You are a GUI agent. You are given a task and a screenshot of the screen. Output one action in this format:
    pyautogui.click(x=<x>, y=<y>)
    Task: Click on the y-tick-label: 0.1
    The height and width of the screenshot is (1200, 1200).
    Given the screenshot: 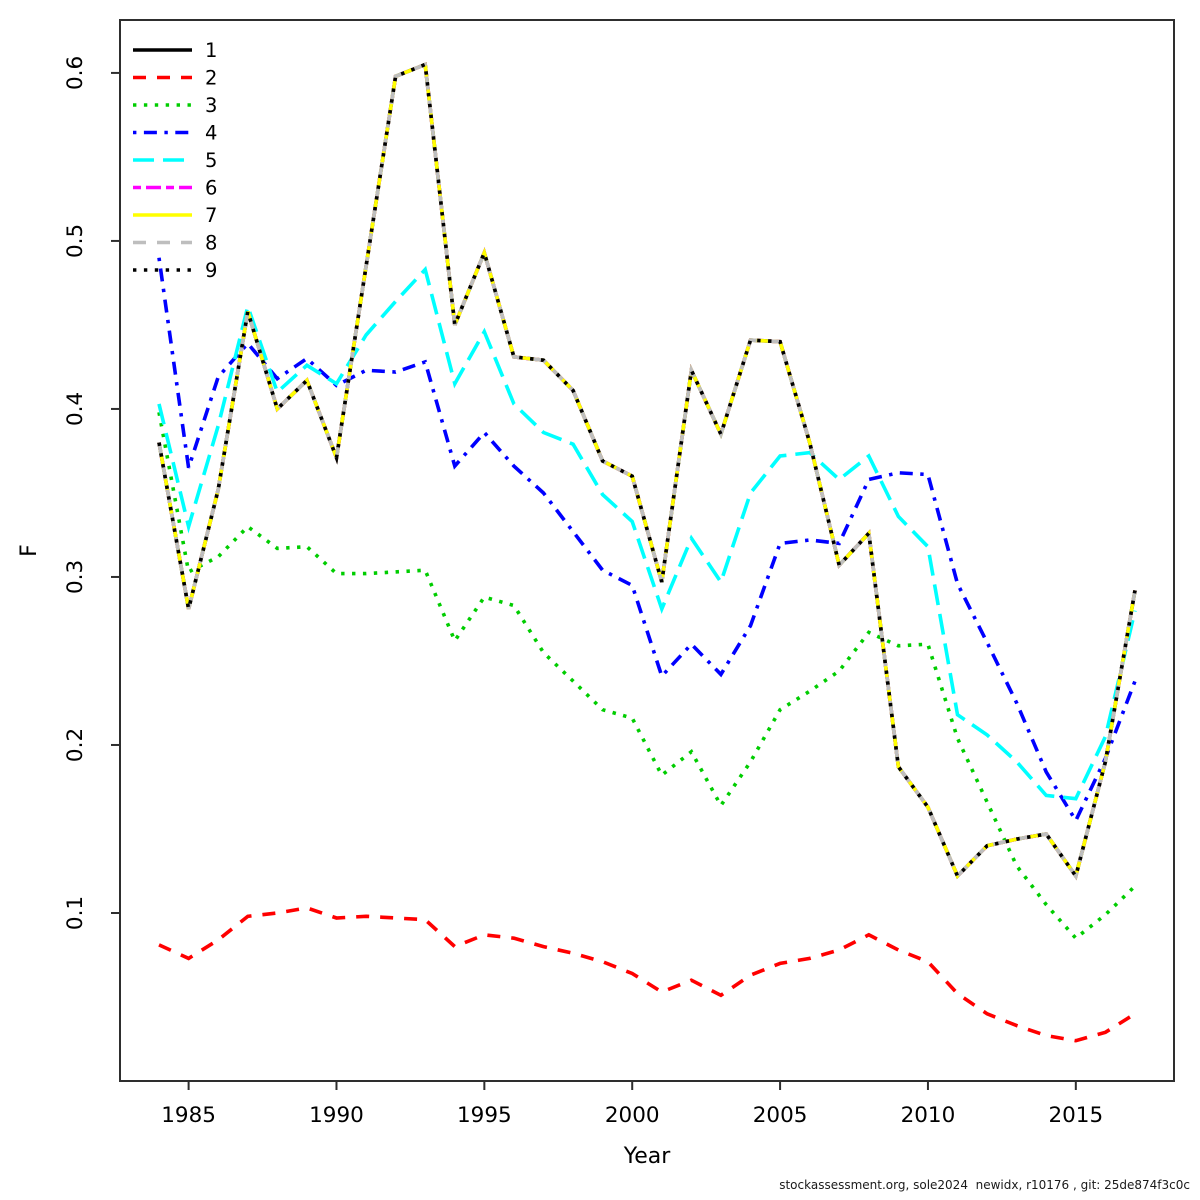 What is the action you would take?
    pyautogui.click(x=75, y=913)
    